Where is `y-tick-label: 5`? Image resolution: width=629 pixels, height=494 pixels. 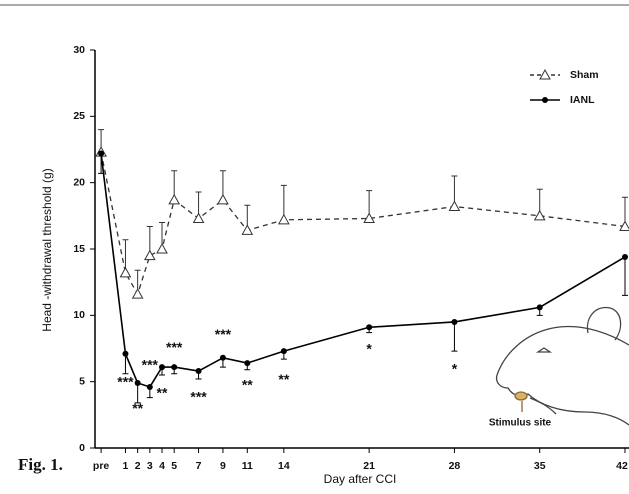 y-tick-label: 5 is located at coordinates (82, 381).